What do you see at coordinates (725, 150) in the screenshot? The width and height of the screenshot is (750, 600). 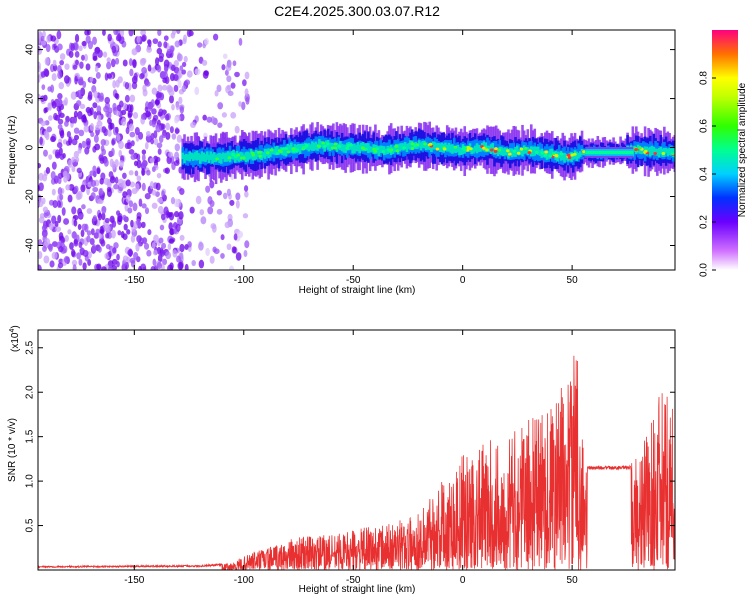 I see `colorbar-gradient` at bounding box center [725, 150].